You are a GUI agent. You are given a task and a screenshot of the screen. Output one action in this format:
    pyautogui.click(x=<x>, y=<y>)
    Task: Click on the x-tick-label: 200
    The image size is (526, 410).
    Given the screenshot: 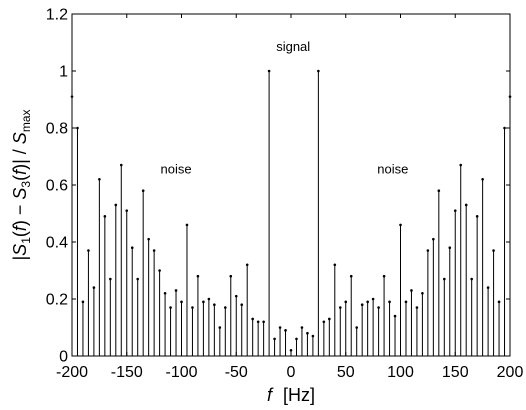 What is the action you would take?
    pyautogui.click(x=510, y=372)
    